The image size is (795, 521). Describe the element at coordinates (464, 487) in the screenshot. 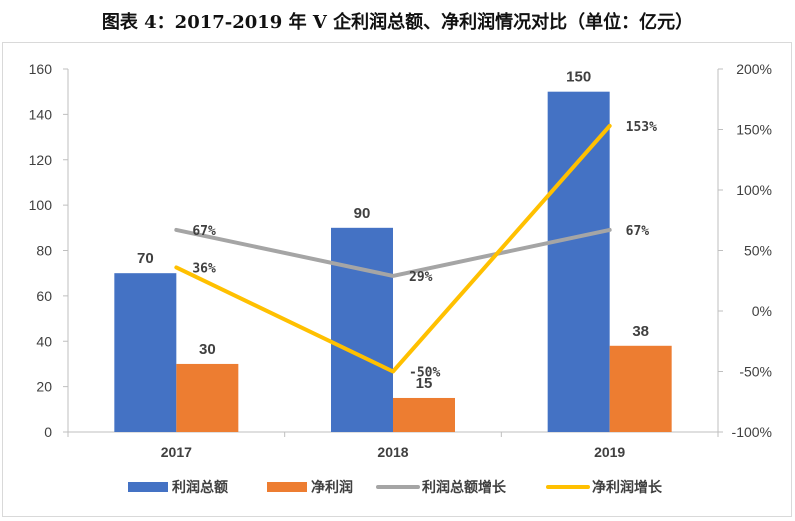

I see `legend-label: 利润总额增长` at that location.